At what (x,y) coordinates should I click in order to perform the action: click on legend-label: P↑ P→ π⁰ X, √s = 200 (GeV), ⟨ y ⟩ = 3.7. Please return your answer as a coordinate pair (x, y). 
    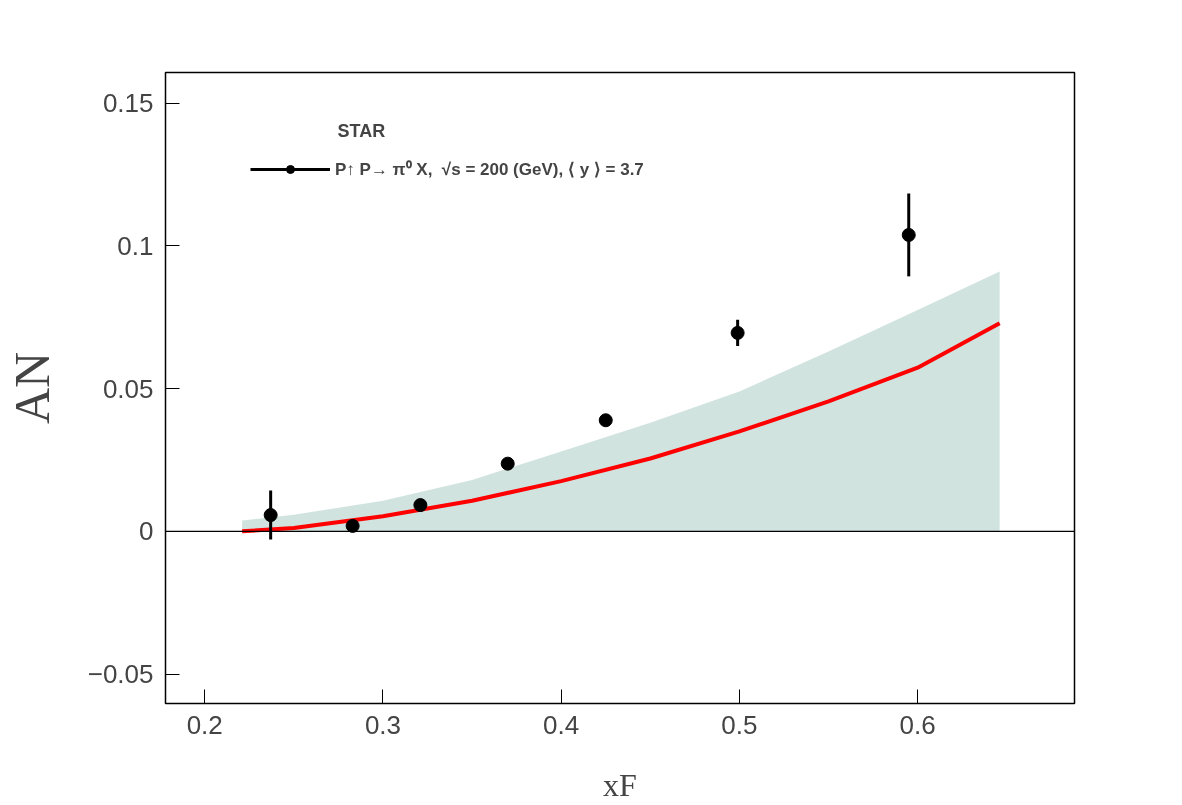
    Looking at the image, I should click on (489, 169).